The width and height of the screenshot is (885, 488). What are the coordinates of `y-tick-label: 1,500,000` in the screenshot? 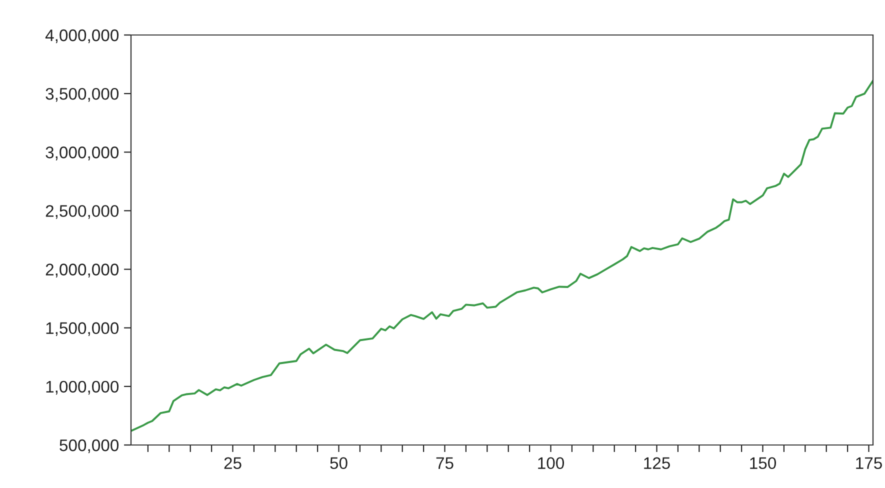 It's located at (82, 329).